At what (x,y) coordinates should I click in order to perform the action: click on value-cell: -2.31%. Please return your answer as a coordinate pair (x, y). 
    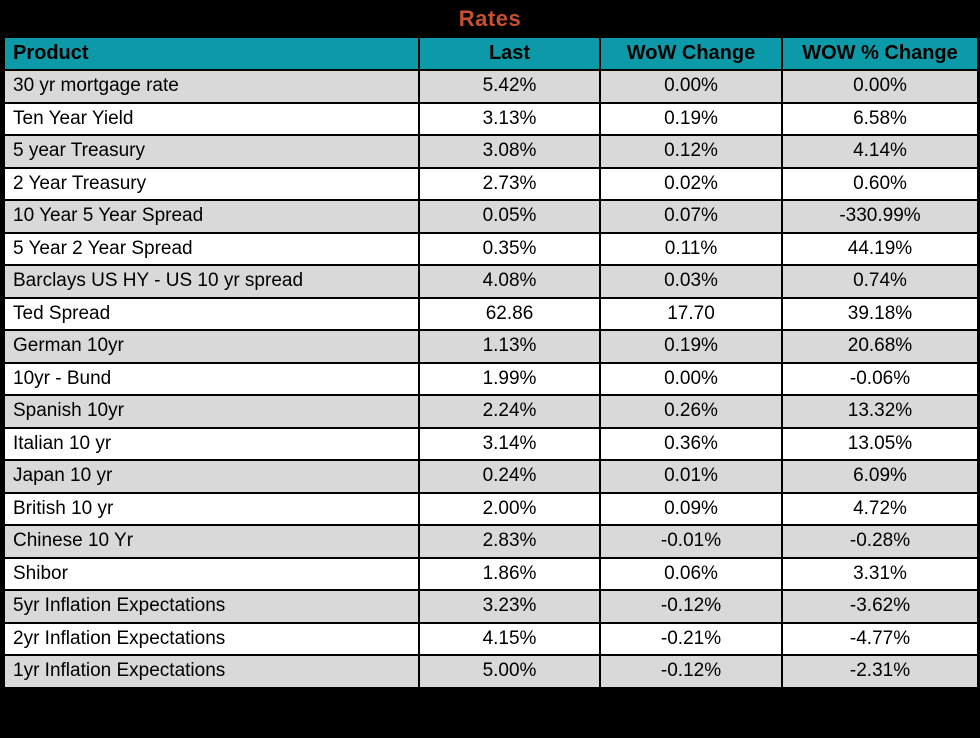
    Looking at the image, I should click on (880, 671).